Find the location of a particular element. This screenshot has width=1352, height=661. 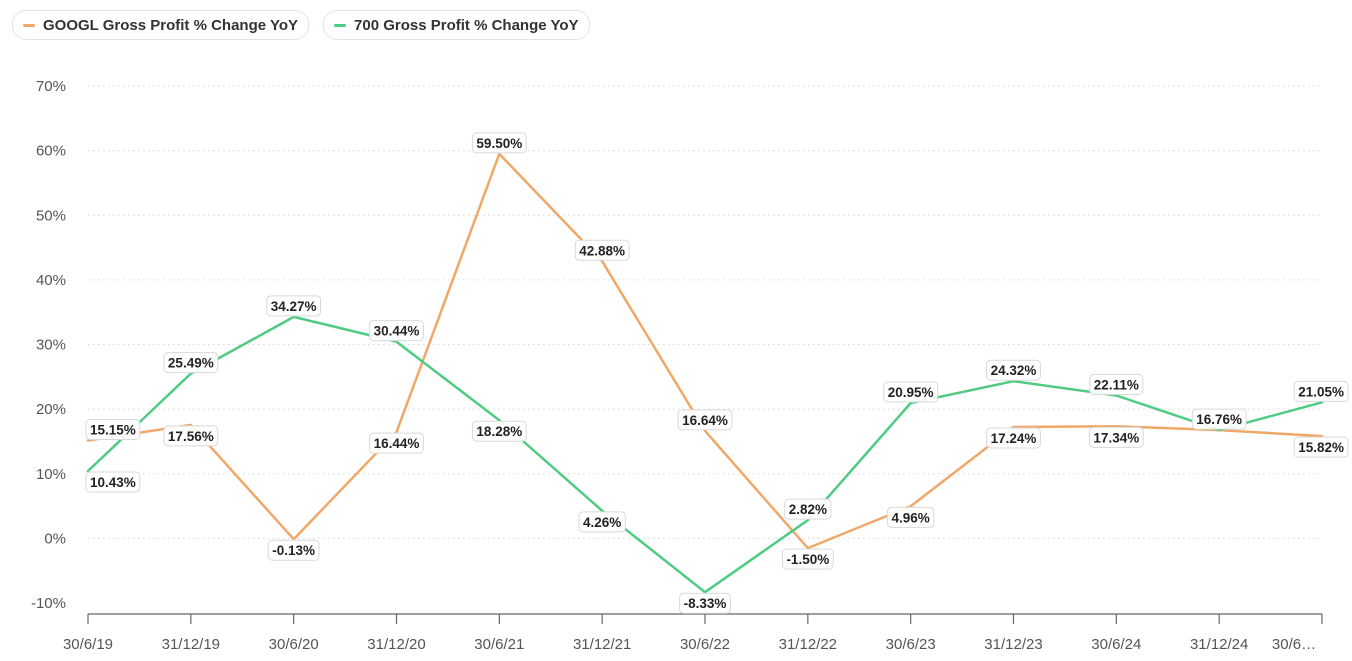

data-label-text: 16.64% is located at coordinates (705, 420).